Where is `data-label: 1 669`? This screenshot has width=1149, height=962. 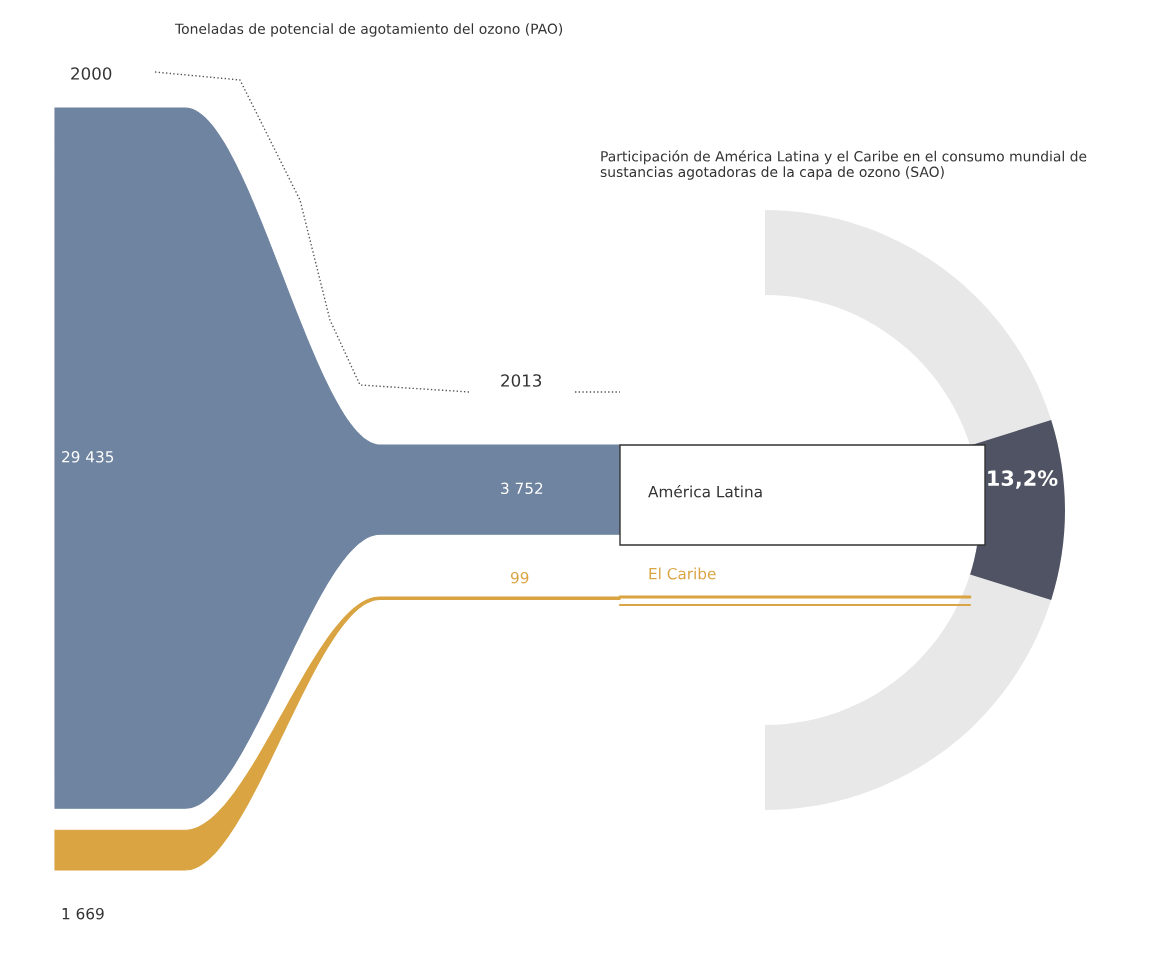 data-label: 1 669 is located at coordinates (83, 913).